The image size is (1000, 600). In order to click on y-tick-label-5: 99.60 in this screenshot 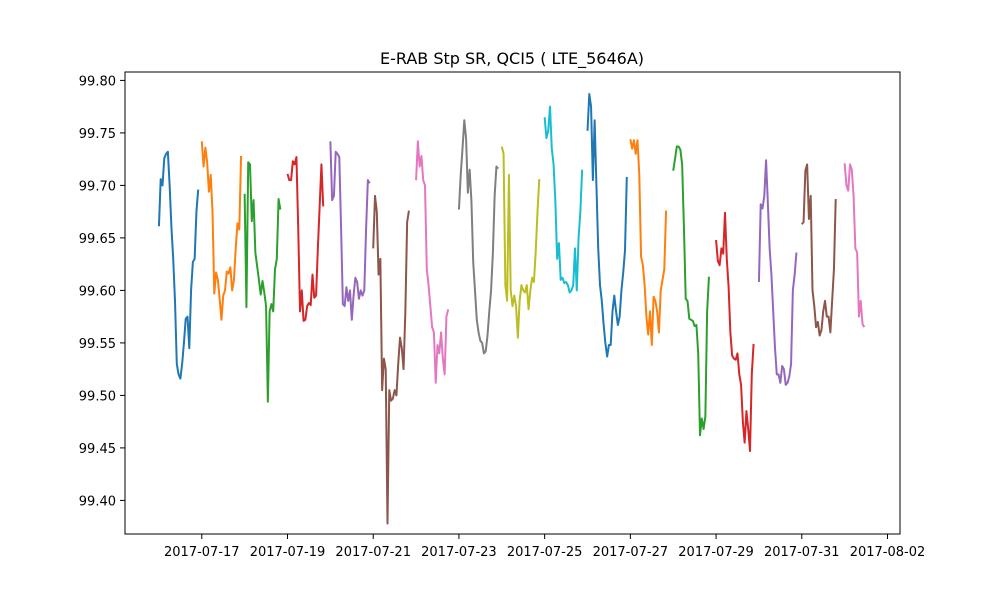, I will do `click(97, 291)`.